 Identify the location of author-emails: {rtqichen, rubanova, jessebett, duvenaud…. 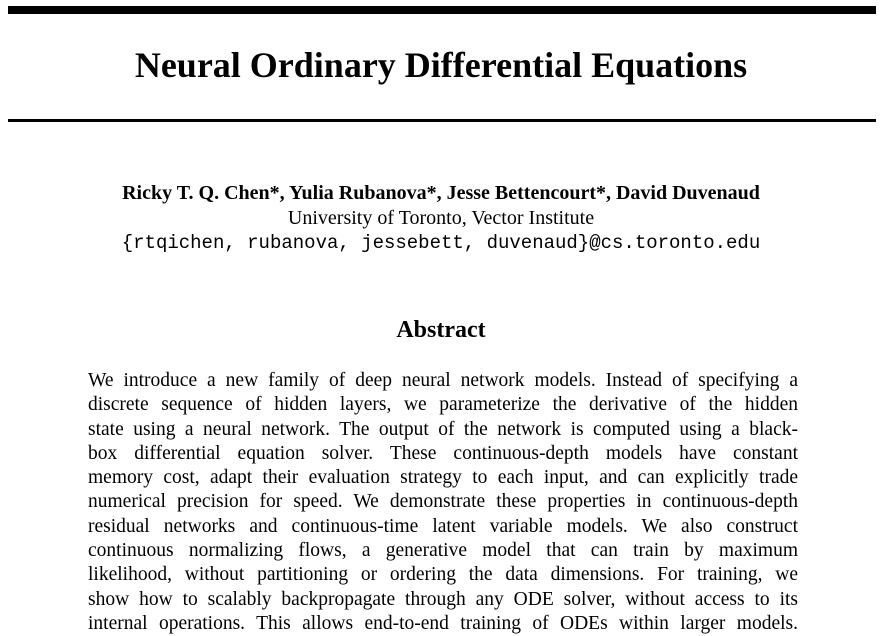
(441, 243).